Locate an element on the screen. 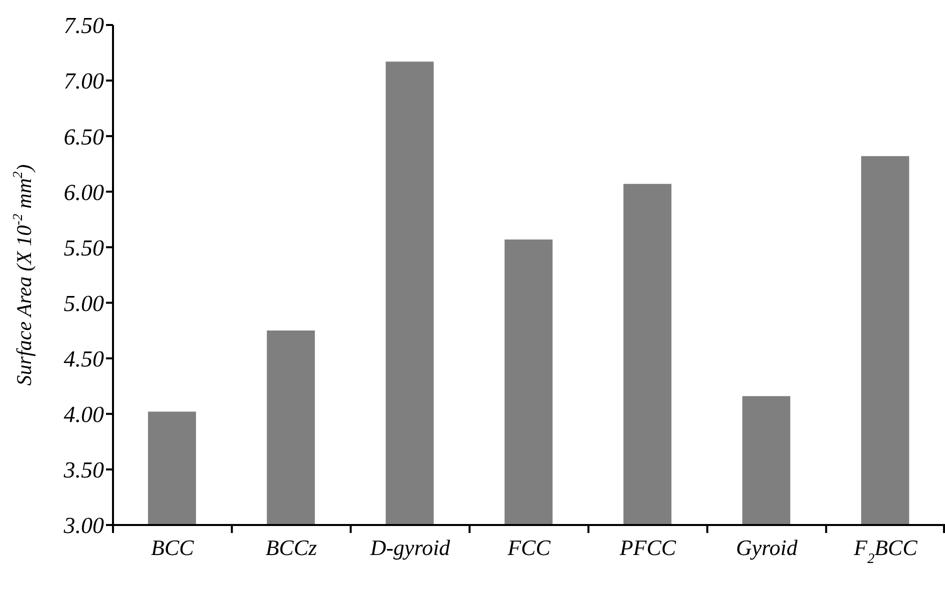 The width and height of the screenshot is (945, 589). x-tick-label: Gyroid is located at coordinates (767, 547).